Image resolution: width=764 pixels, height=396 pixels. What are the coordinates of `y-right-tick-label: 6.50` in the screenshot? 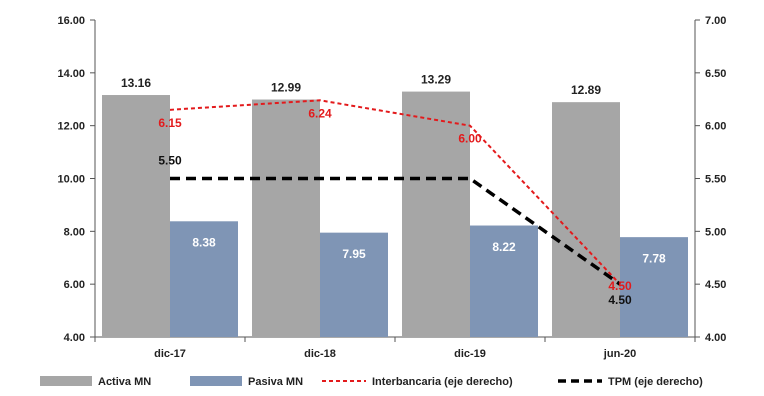 It's located at (715, 74).